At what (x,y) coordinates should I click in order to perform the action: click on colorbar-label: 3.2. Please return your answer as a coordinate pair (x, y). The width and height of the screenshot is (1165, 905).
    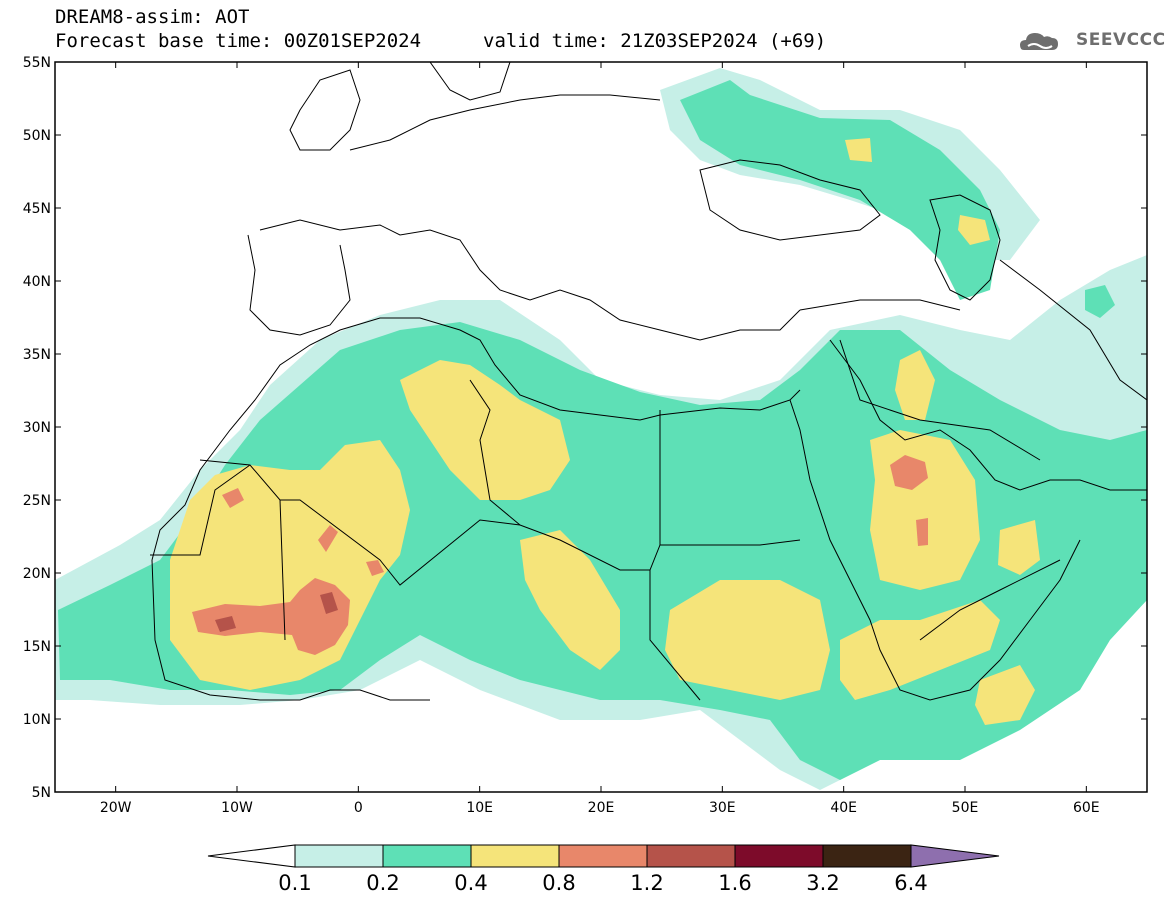
    Looking at the image, I should click on (822, 883).